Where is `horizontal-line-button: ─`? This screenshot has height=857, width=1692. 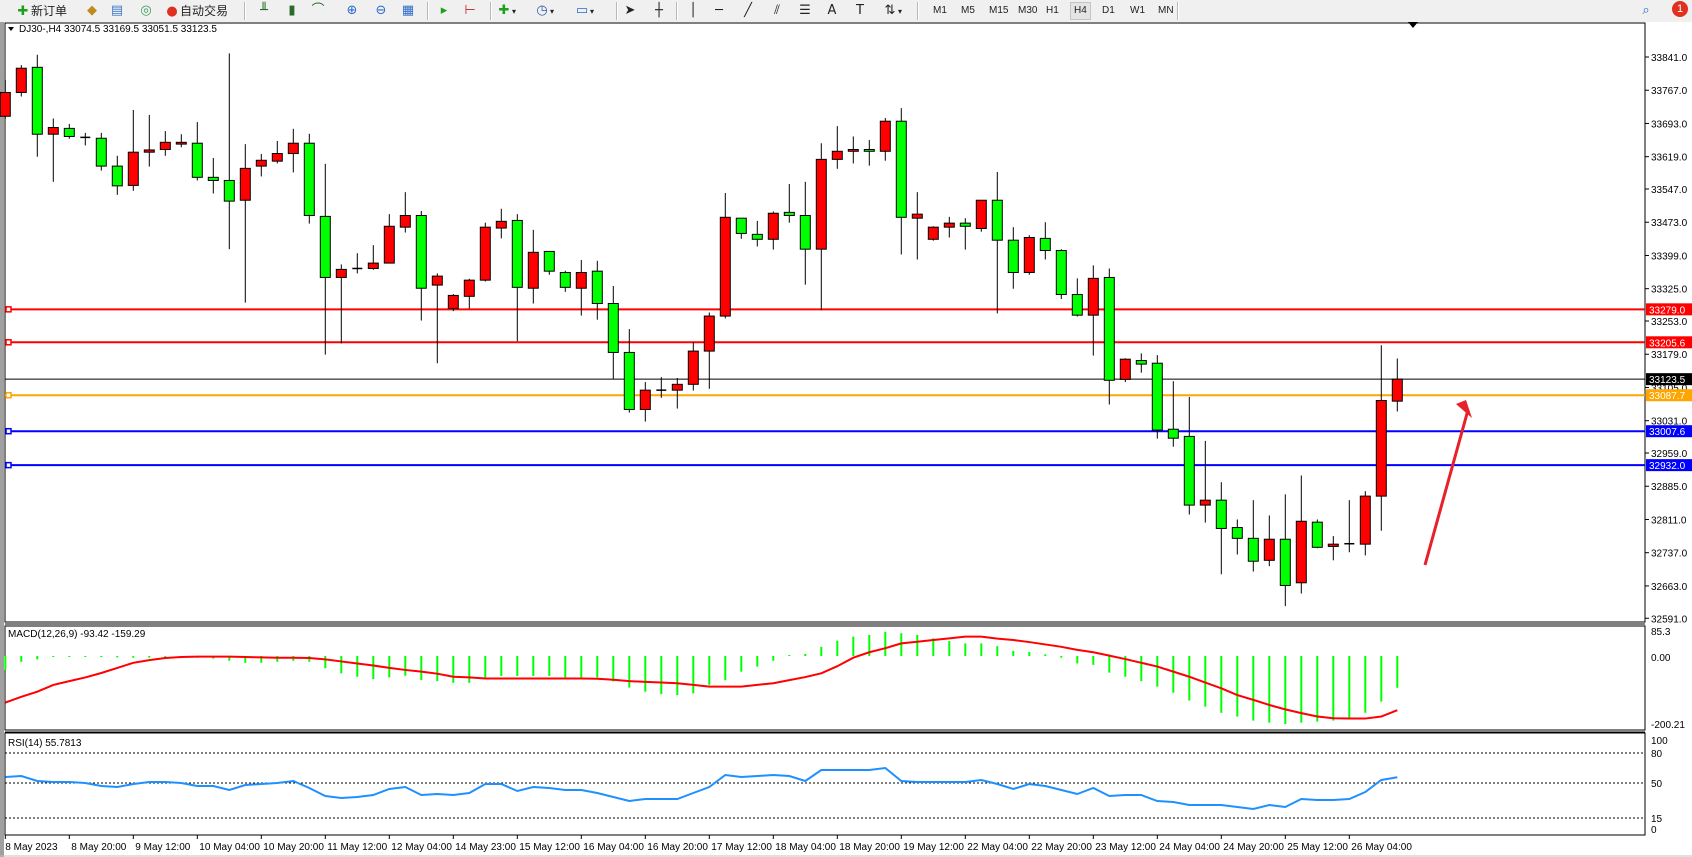 horizontal-line-button: ─ is located at coordinates (719, 11).